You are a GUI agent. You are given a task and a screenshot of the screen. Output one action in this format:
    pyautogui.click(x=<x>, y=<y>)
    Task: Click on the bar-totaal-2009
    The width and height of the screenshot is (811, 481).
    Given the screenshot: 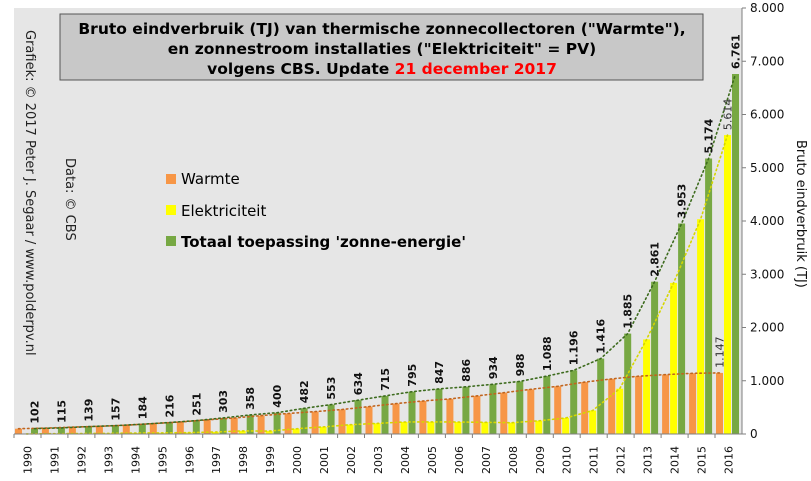 What is the action you would take?
    pyautogui.click(x=547, y=405)
    